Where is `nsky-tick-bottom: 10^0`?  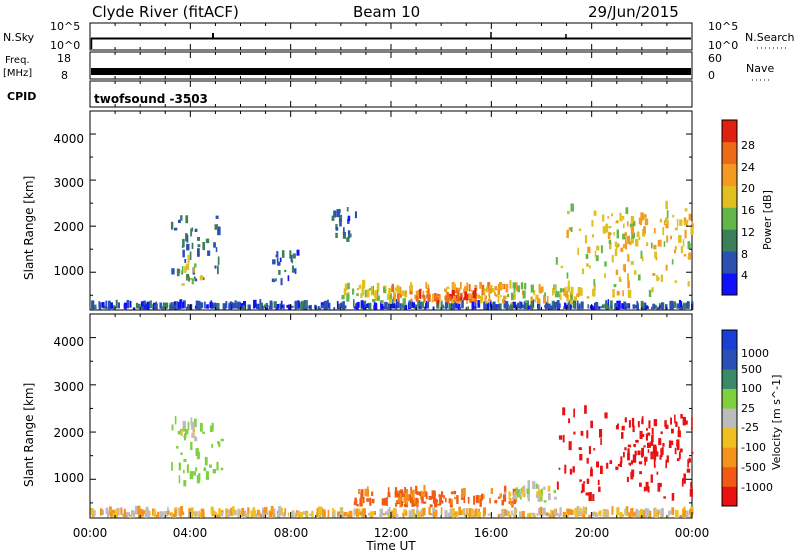 nsky-tick-bottom: 10^0 is located at coordinates (65, 45).